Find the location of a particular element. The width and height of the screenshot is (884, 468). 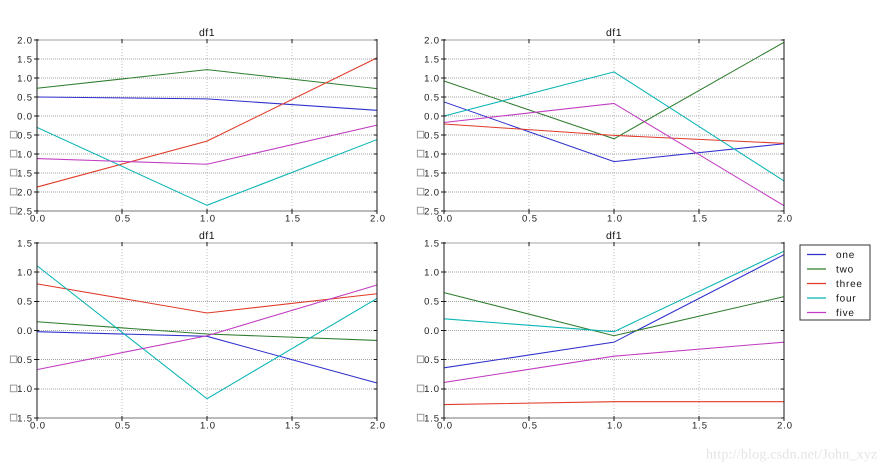

svg-text: http://blog.csdn.net/John_xyz is located at coordinates (791, 455).